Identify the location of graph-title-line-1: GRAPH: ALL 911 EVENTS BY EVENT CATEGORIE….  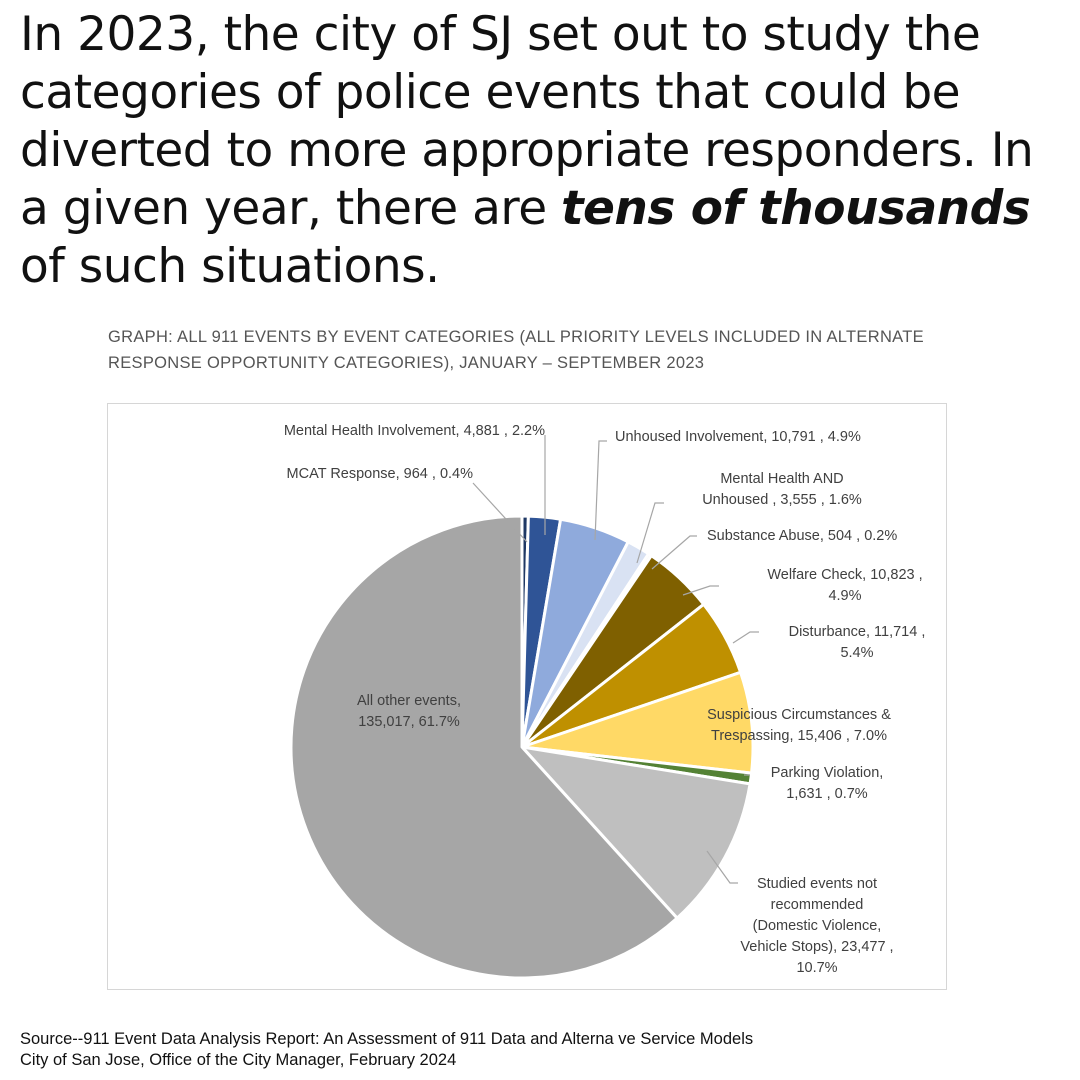
(516, 337).